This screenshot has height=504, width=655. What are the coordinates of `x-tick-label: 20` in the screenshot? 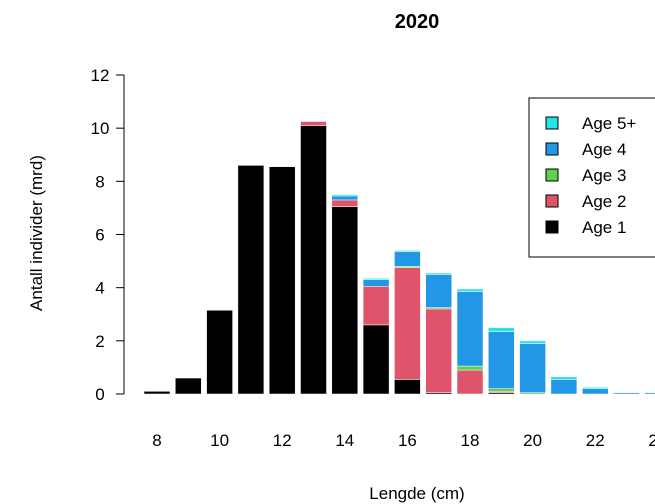 It's located at (532, 440).